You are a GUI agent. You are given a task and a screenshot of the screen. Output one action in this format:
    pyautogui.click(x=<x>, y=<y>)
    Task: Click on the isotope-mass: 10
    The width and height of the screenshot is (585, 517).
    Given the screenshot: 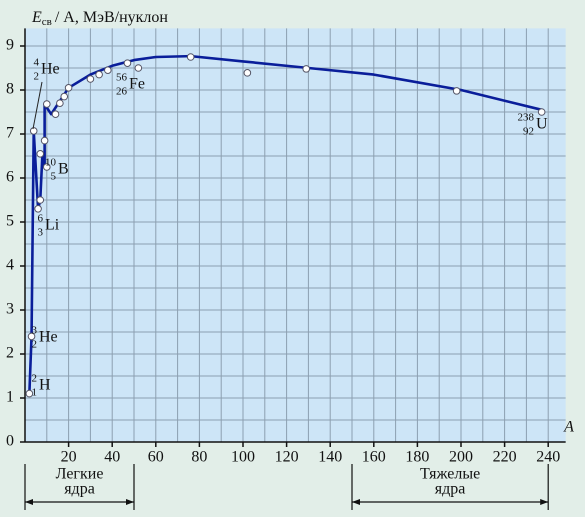 What is the action you would take?
    pyautogui.click(x=51, y=163)
    